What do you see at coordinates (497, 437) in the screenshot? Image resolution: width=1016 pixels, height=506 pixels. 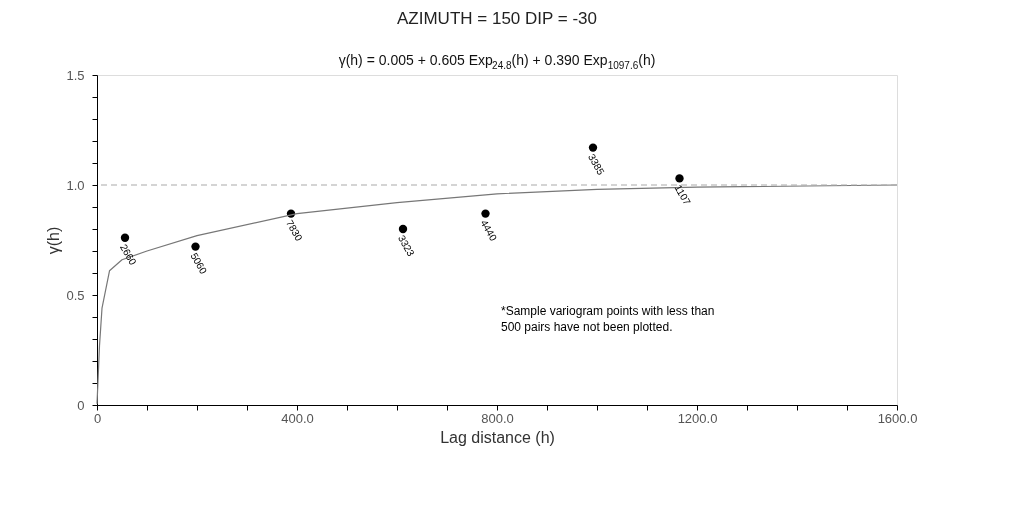 I see `x-axis-title: Lag distance (h)` at bounding box center [497, 437].